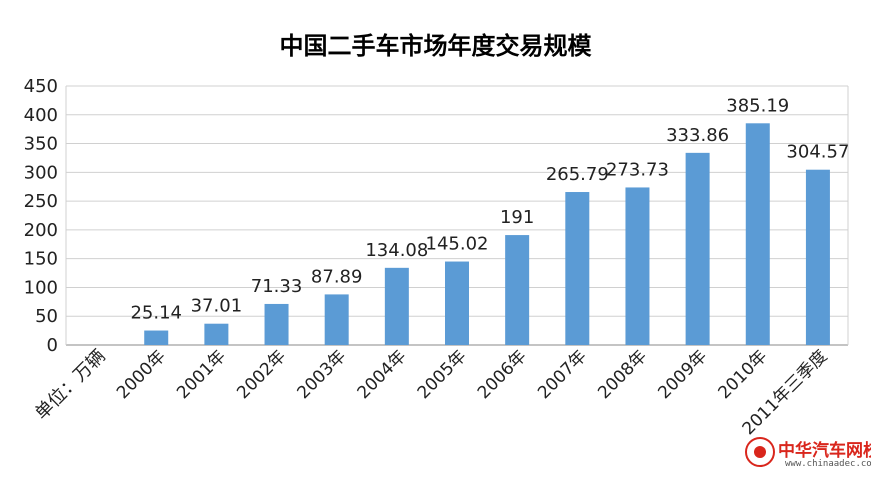 This screenshot has width=871, height=480. Describe the element at coordinates (217, 306) in the screenshot. I see `data-label: 37.01` at that location.